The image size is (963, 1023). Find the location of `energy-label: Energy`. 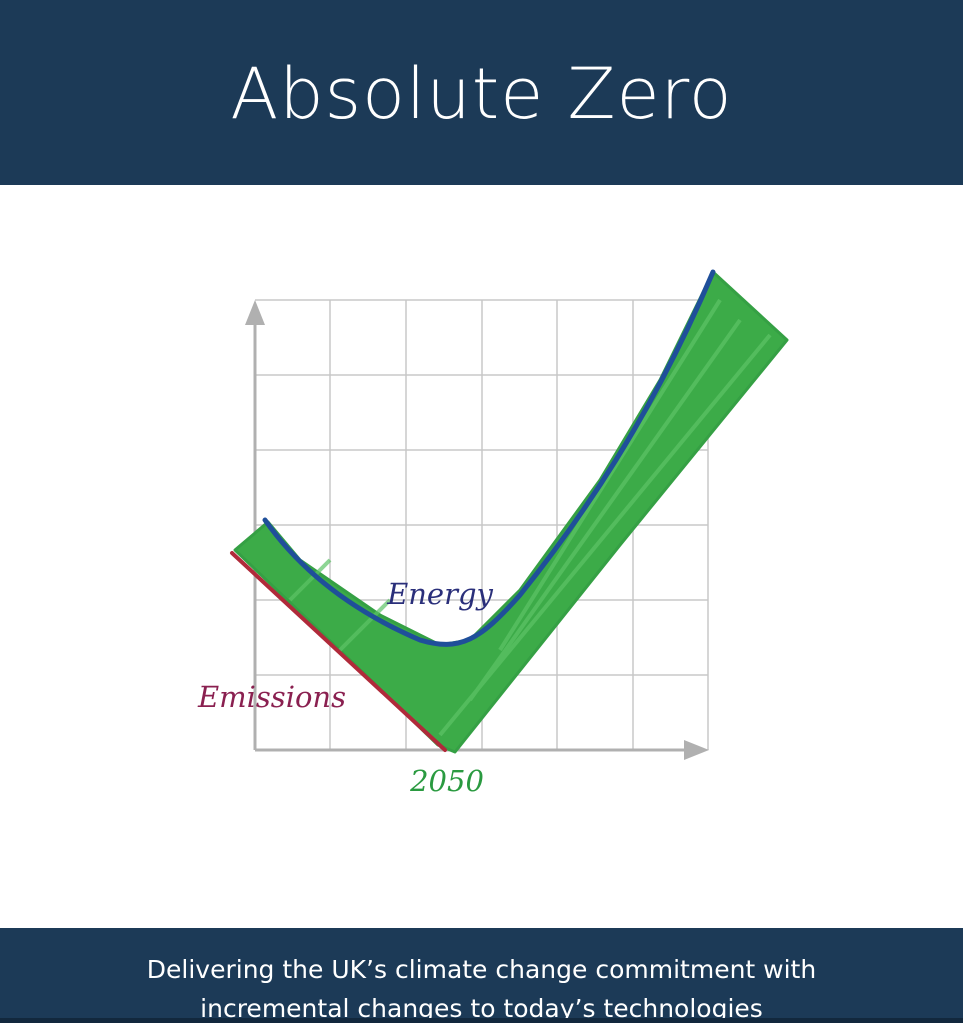

energy-label: Energy is located at coordinates (439, 594).